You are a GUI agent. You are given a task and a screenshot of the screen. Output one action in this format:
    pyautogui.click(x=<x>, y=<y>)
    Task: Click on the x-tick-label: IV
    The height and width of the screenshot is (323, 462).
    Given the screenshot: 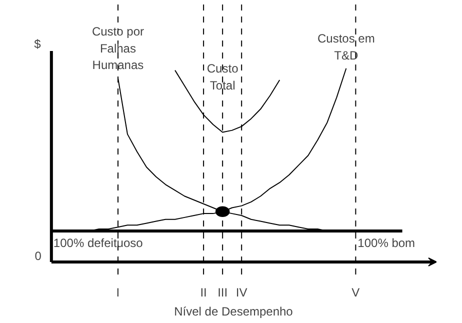 What is the action you would take?
    pyautogui.click(x=242, y=293)
    